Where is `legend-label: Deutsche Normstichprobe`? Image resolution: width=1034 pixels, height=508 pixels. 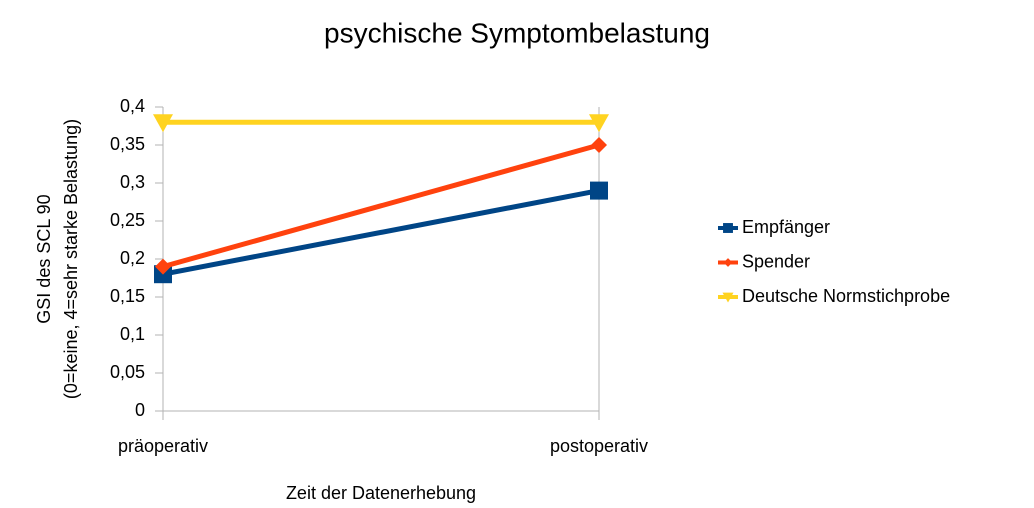 legend-label: Deutsche Normstichprobe is located at coordinates (846, 296).